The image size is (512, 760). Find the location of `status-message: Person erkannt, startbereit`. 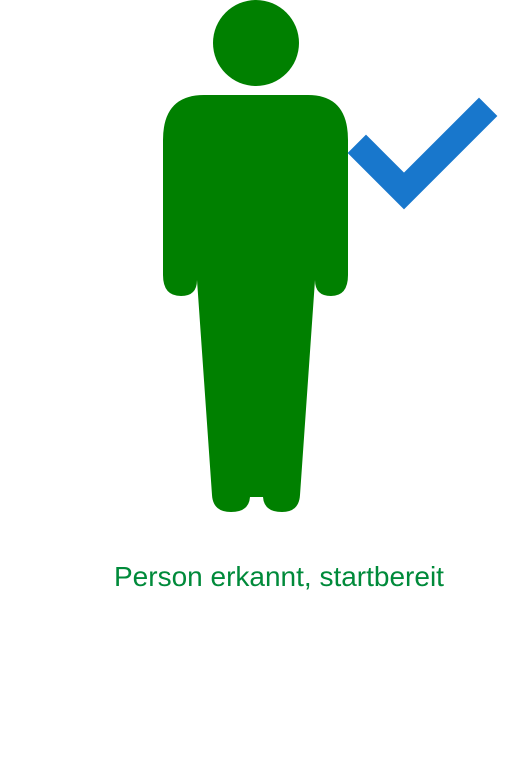

status-message: Person erkannt, startbereit is located at coordinates (279, 576).